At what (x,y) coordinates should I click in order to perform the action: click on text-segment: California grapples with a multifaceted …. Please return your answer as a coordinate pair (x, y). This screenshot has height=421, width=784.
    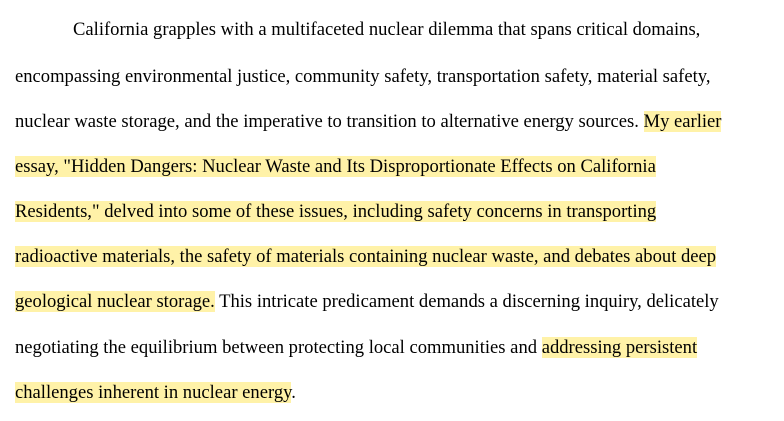
    Looking at the image, I should click on (387, 29).